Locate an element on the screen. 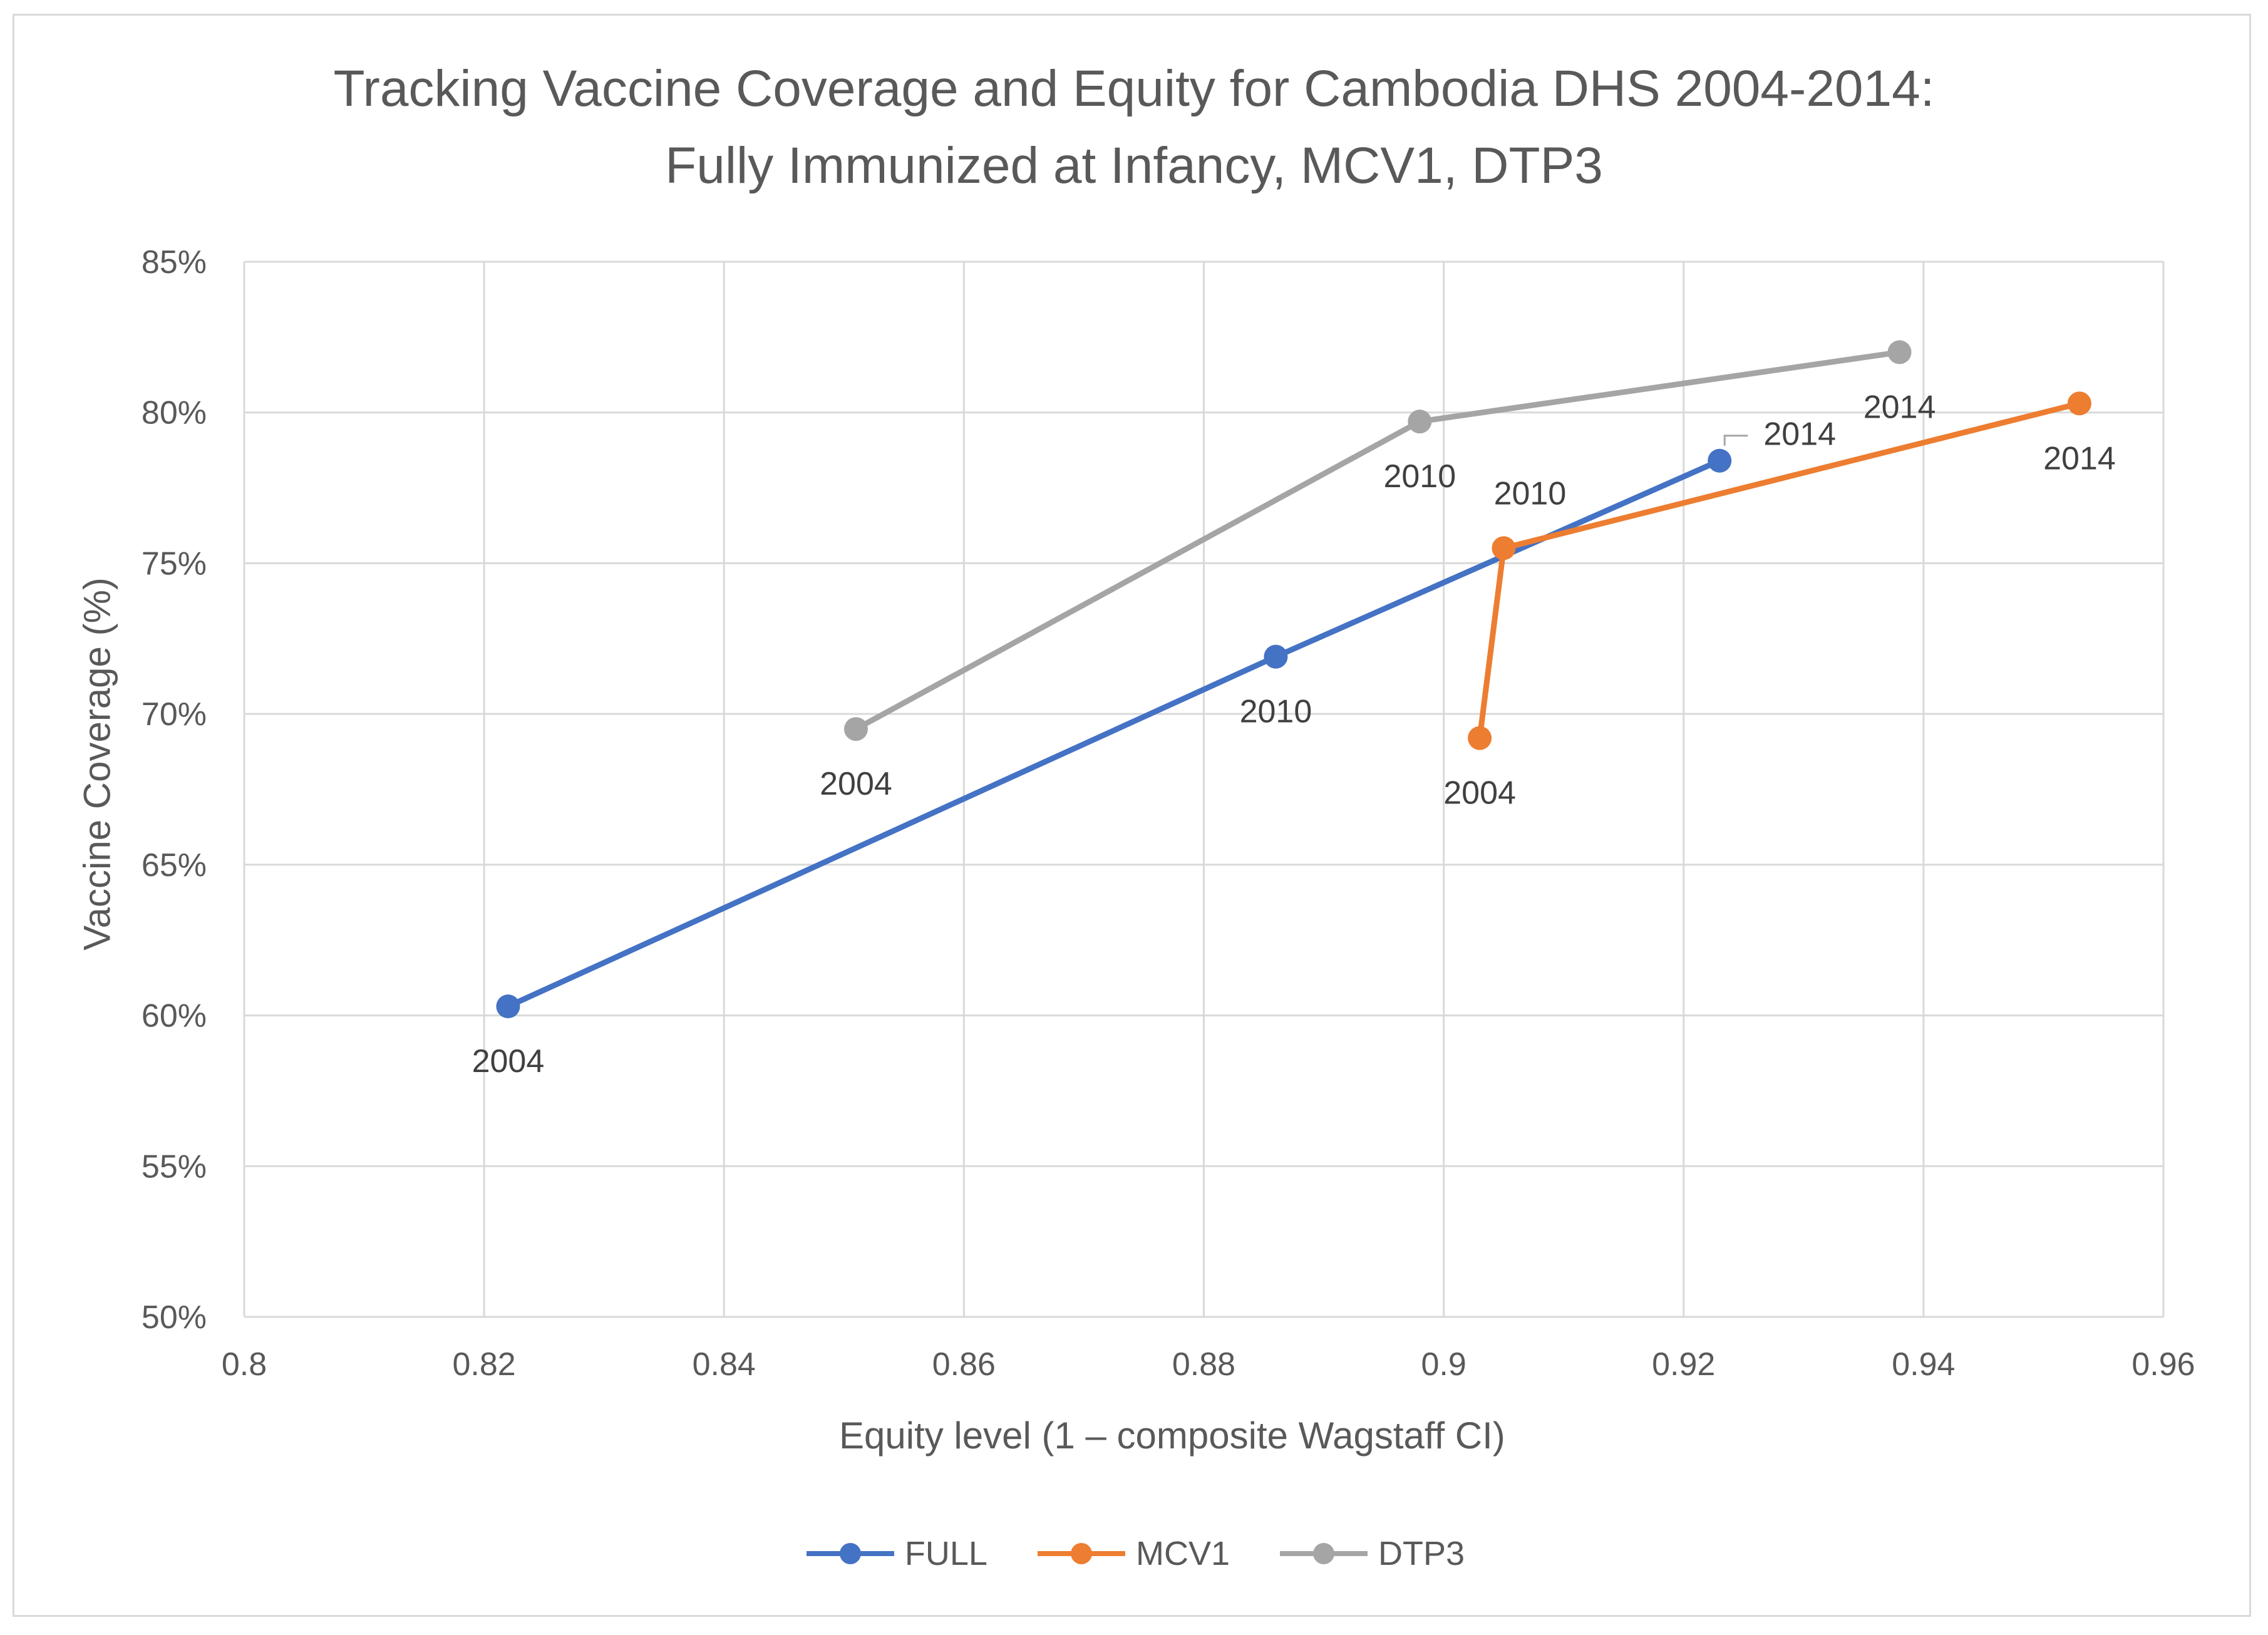 This screenshot has width=2268, height=1635. data-point-dtp3-2014 is located at coordinates (1899, 352).